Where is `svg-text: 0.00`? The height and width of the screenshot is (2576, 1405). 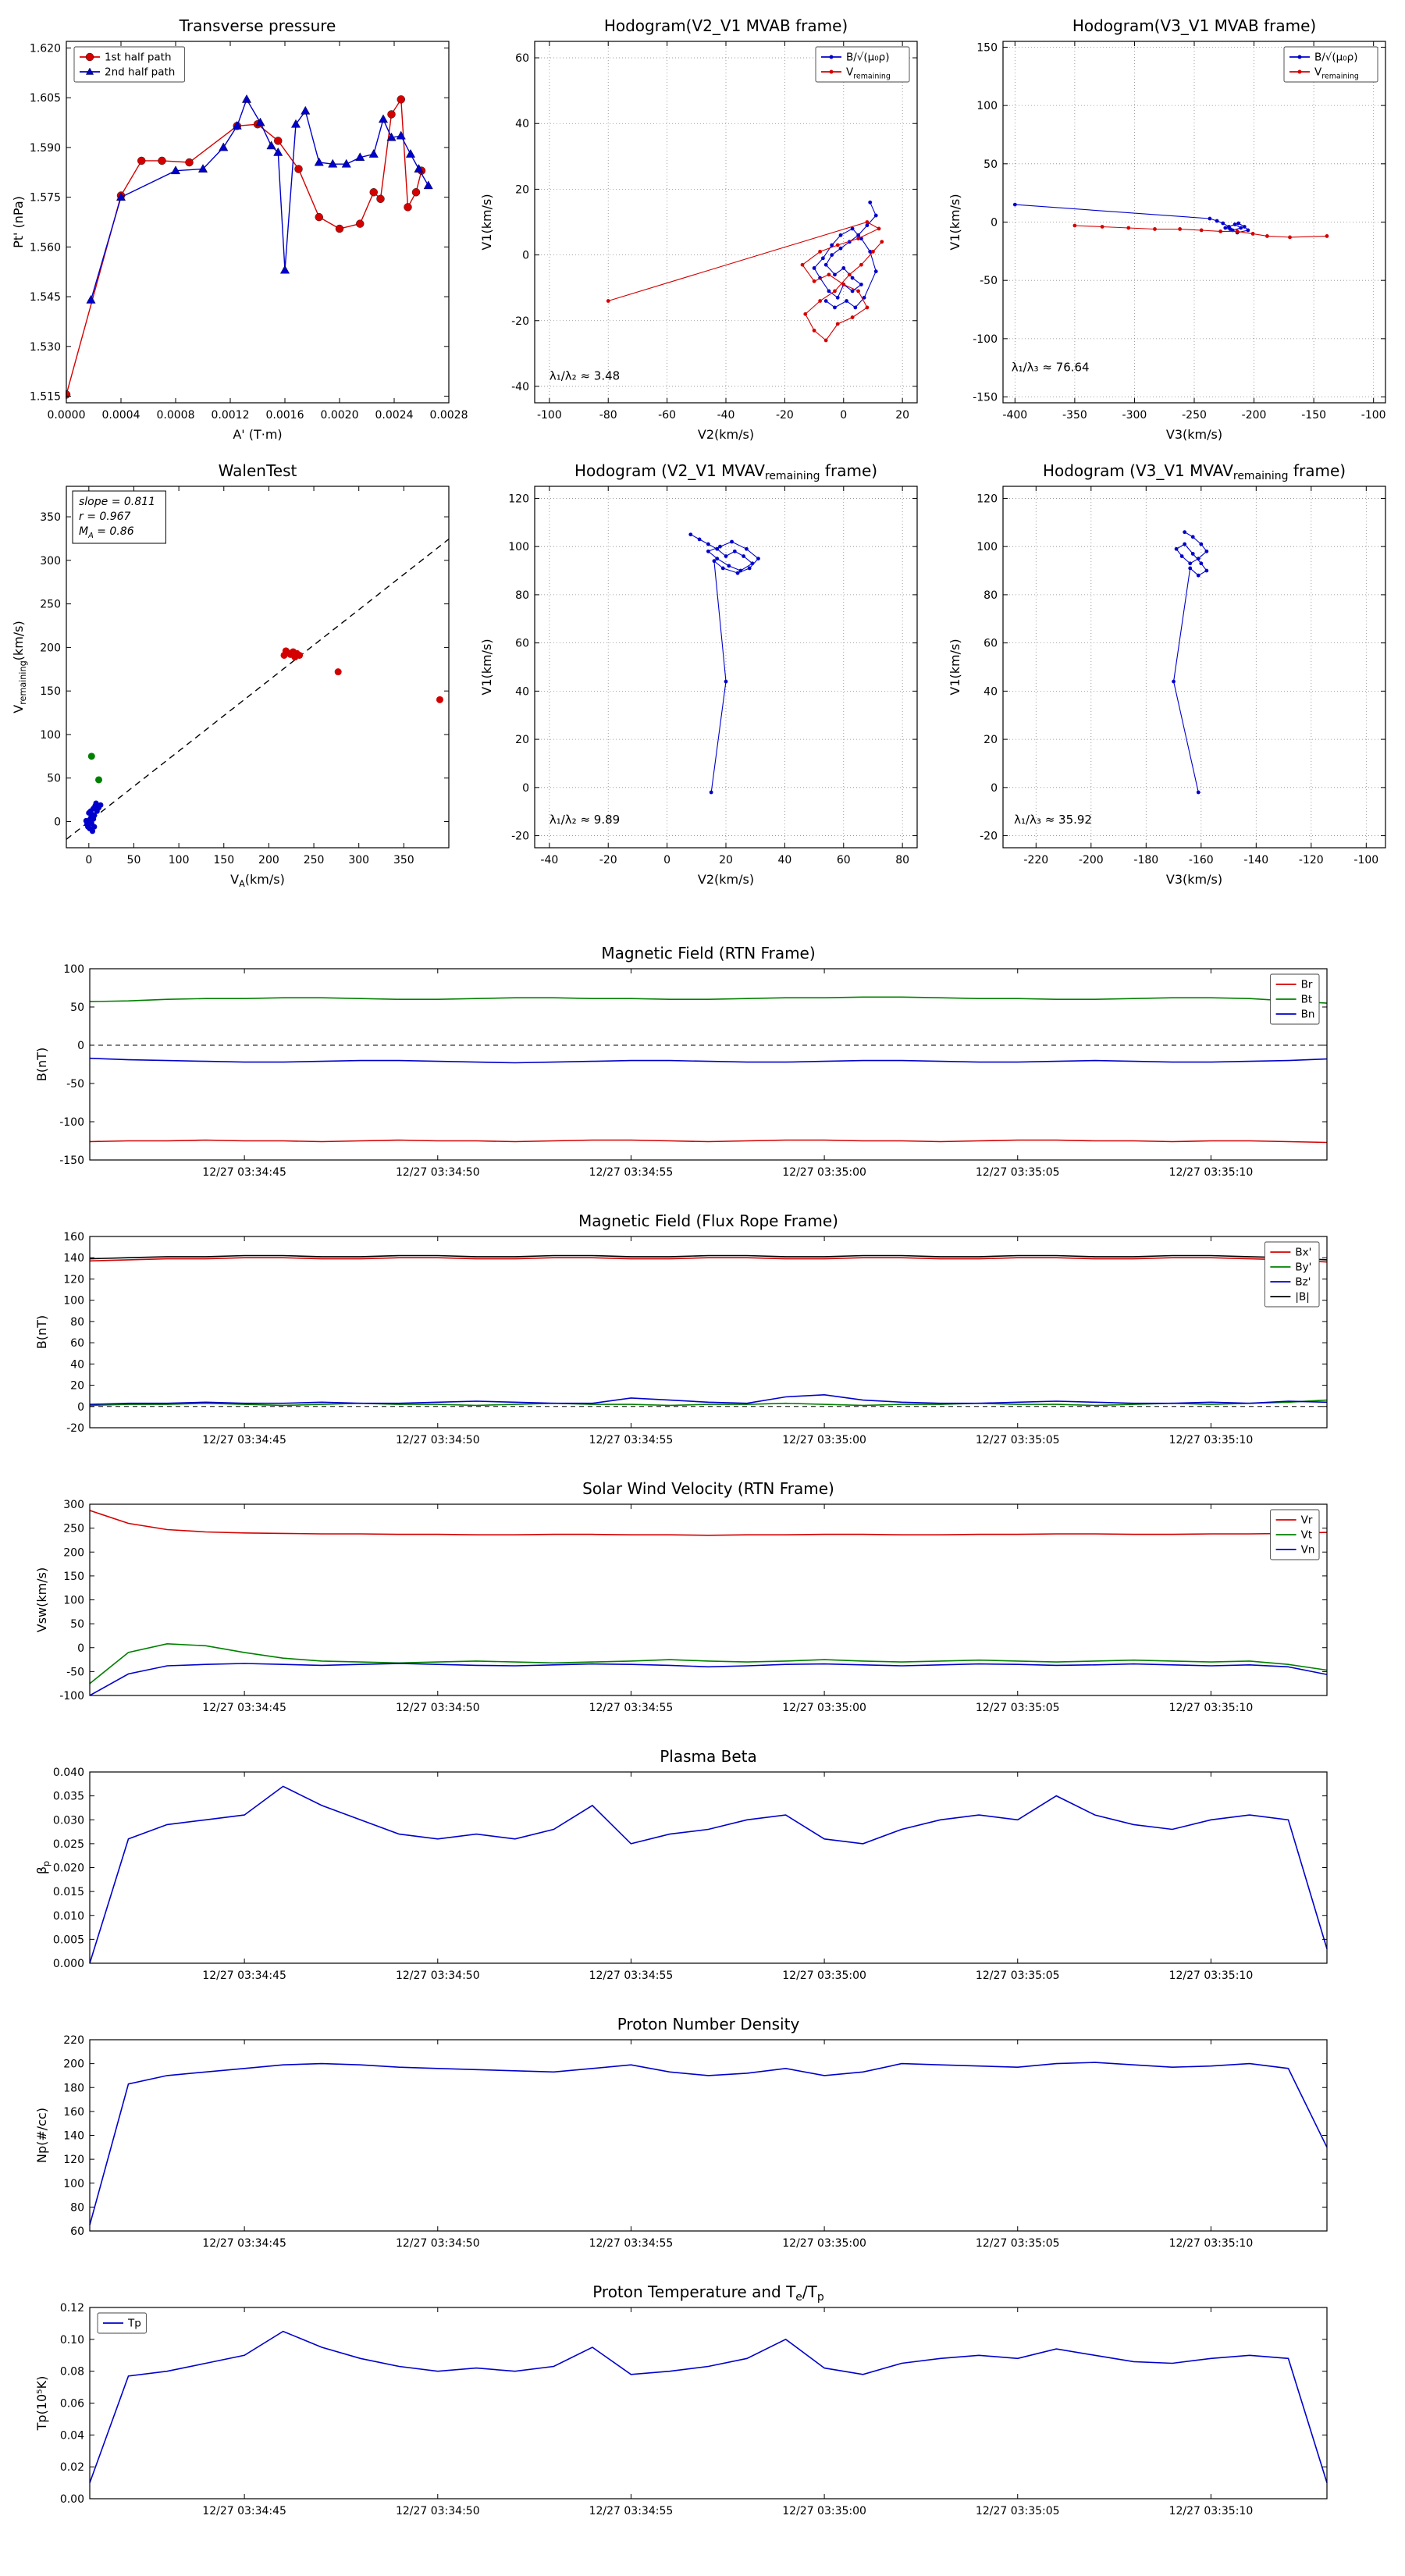 svg-text: 0.00 is located at coordinates (72, 2499).